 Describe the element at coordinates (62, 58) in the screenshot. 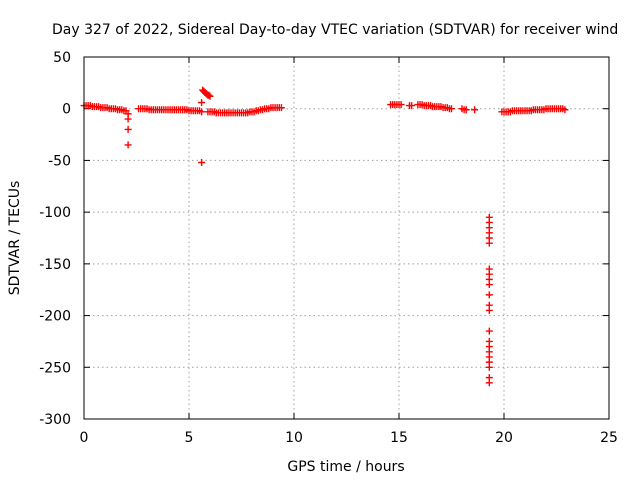

I see `y-tick-label: 50` at that location.